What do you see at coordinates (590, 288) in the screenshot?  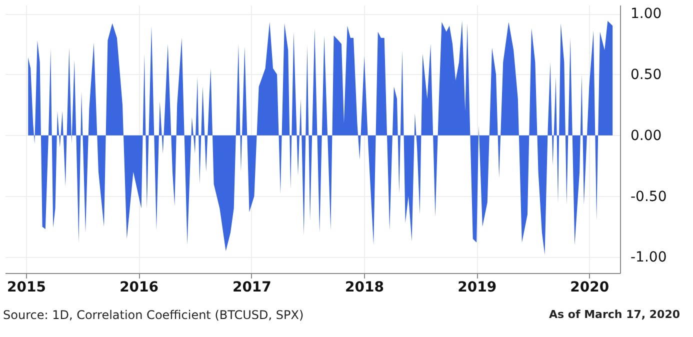 I see `x-tick-label: 2020` at bounding box center [590, 288].